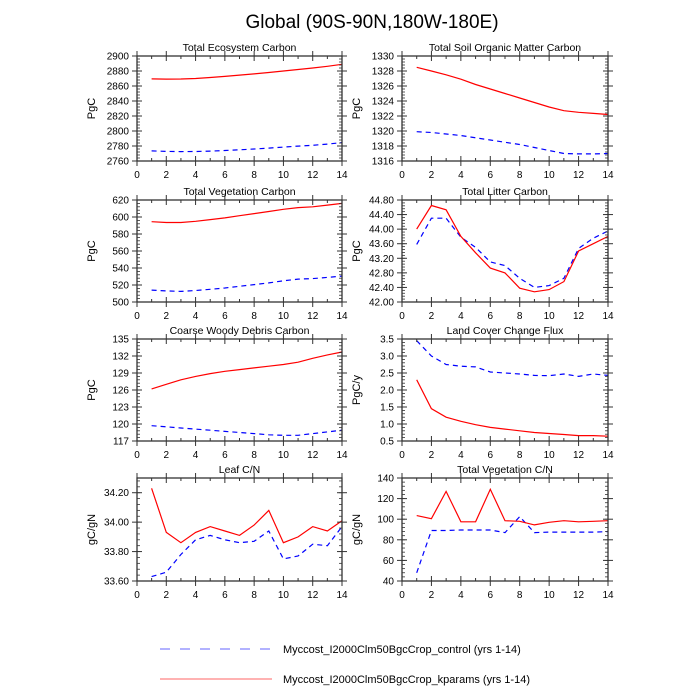 The height and width of the screenshot is (700, 700). Describe the element at coordinates (381, 288) in the screenshot. I see `y-tick-label: 42.40` at that location.